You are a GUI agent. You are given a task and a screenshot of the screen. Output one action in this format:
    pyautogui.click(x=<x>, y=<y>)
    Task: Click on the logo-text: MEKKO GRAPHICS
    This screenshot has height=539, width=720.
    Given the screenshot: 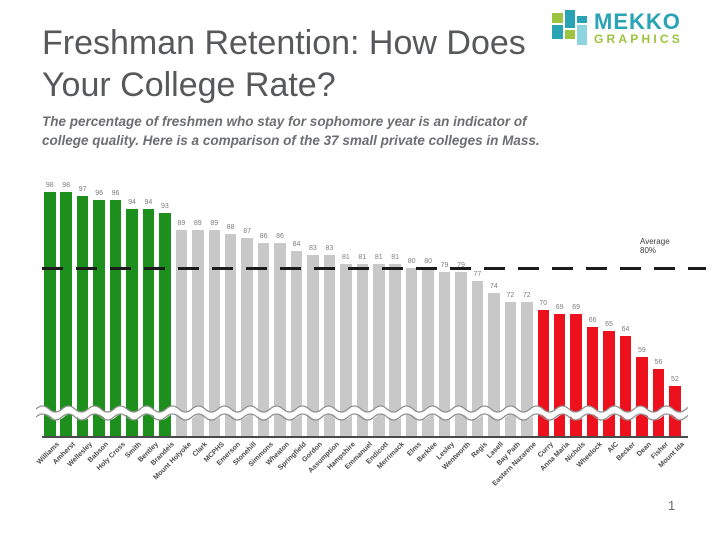 What is the action you would take?
    pyautogui.click(x=638, y=28)
    